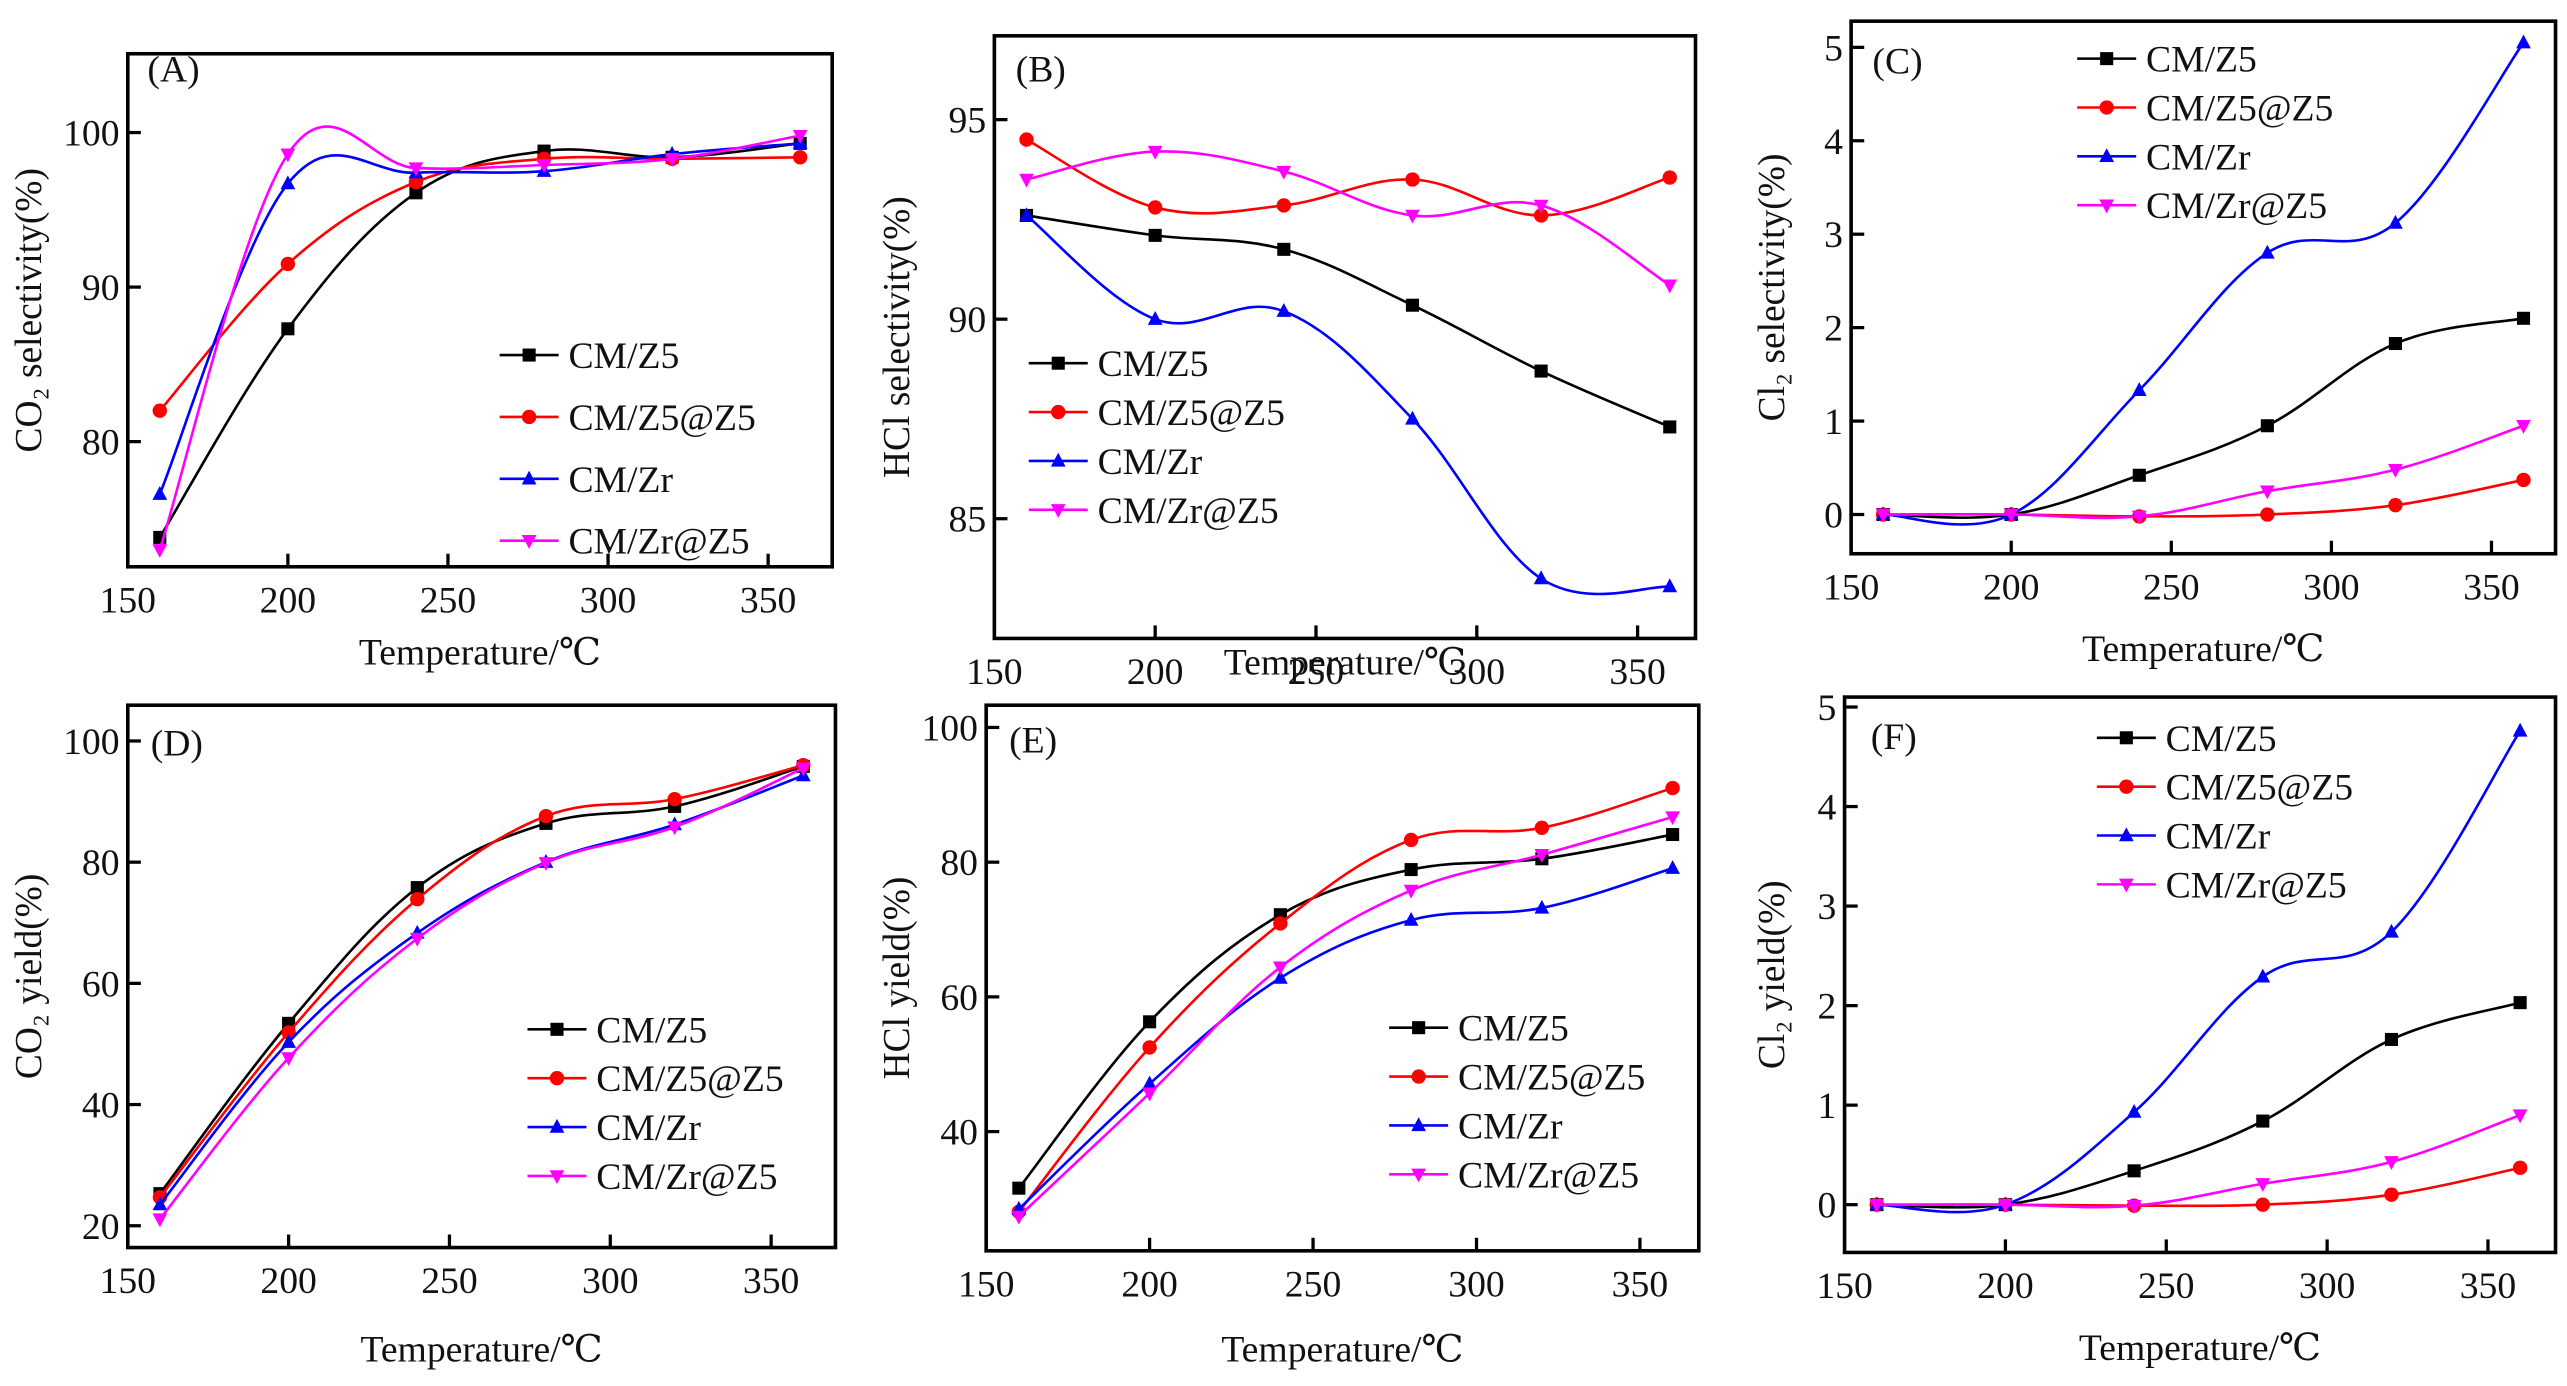 This screenshot has width=2567, height=1386. Describe the element at coordinates (1772, 974) in the screenshot. I see `y-axis-label: Cl₂ yield(%)` at that location.